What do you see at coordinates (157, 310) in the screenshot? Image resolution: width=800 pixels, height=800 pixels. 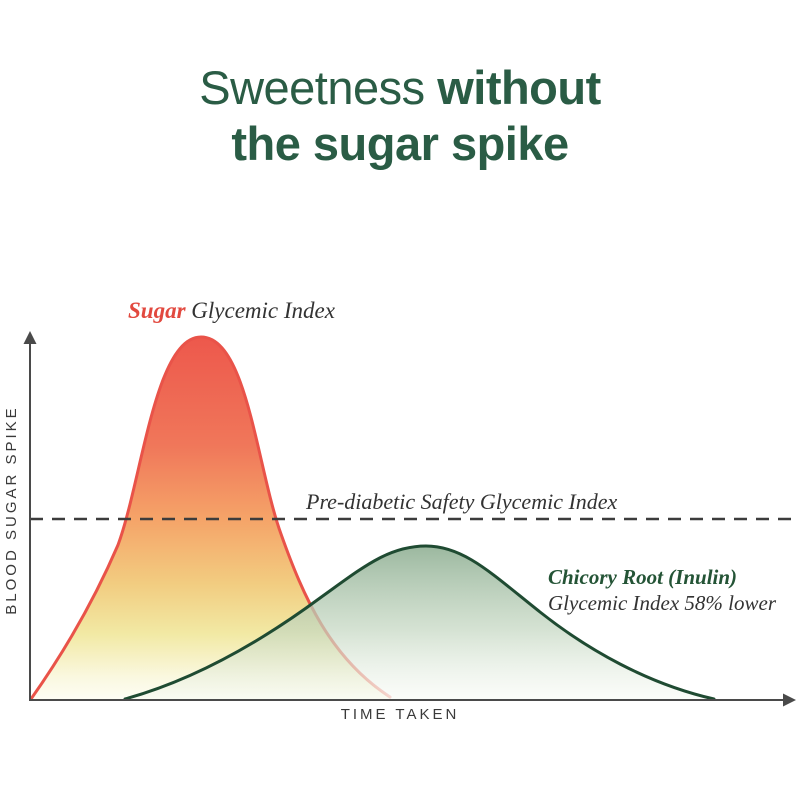 I see `sugar-curve-label-name: Sugar` at bounding box center [157, 310].